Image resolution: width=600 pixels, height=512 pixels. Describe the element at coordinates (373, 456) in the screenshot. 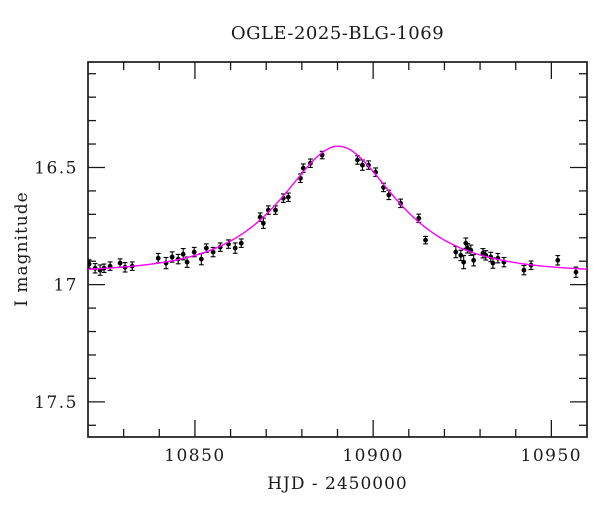

I see `svg-text: 10900` at that location.